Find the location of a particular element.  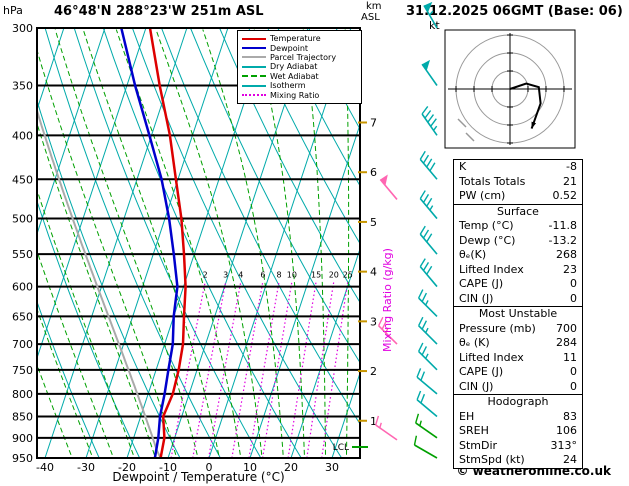

legend-item: Dry Adiabat is located at coordinates (299, 66).